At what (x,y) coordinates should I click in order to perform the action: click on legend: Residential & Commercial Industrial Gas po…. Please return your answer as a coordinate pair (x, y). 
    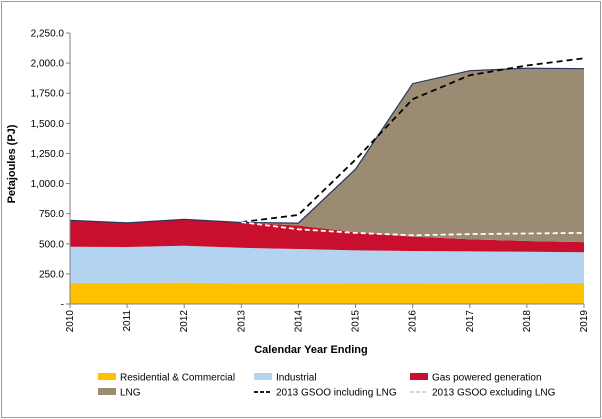
    Looking at the image, I should click on (327, 386).